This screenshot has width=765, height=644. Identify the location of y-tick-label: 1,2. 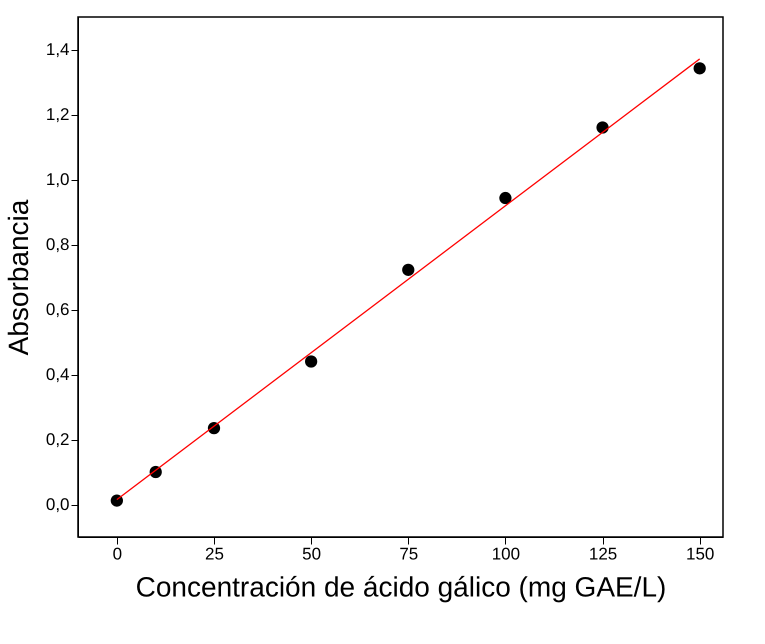
(58, 114).